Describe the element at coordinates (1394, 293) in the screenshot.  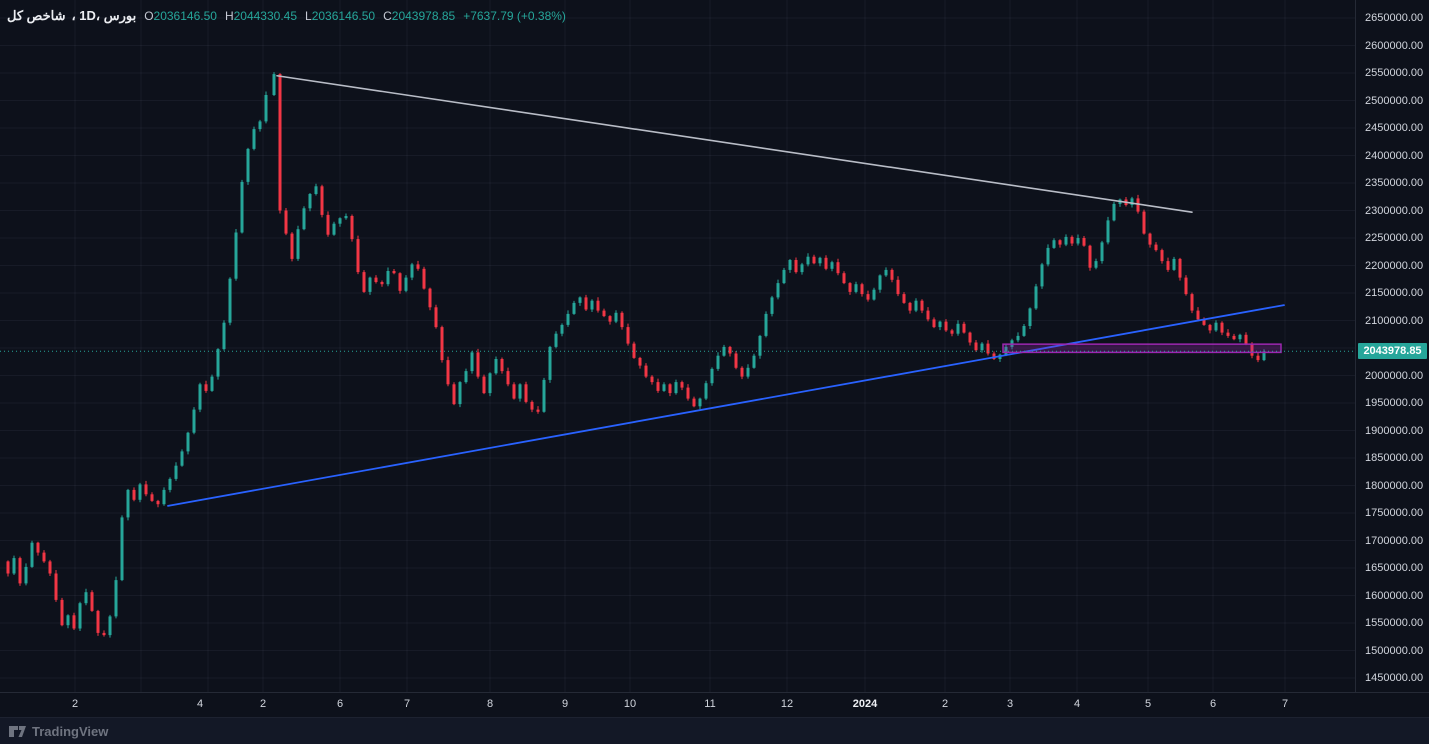
I see `price-axis-label: 2150000.00` at that location.